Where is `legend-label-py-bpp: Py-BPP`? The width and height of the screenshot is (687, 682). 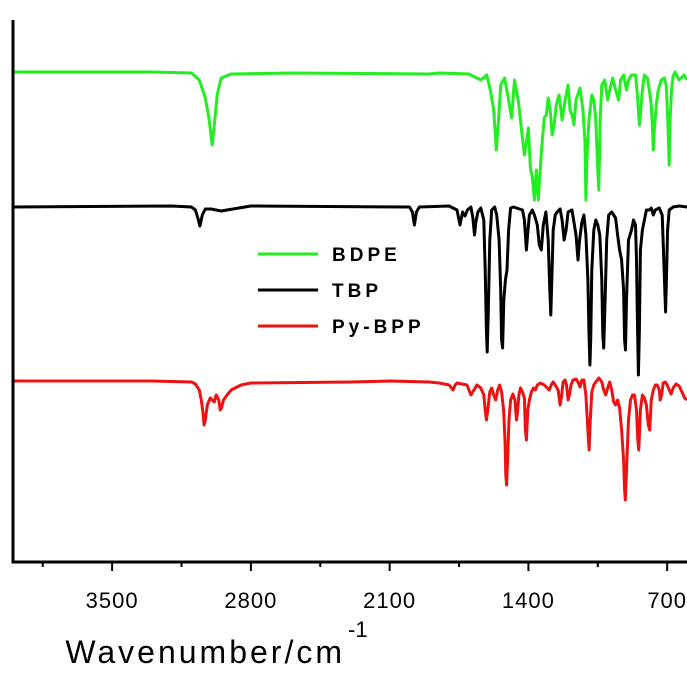
legend-label-py-bpp: Py-BPP is located at coordinates (378, 327).